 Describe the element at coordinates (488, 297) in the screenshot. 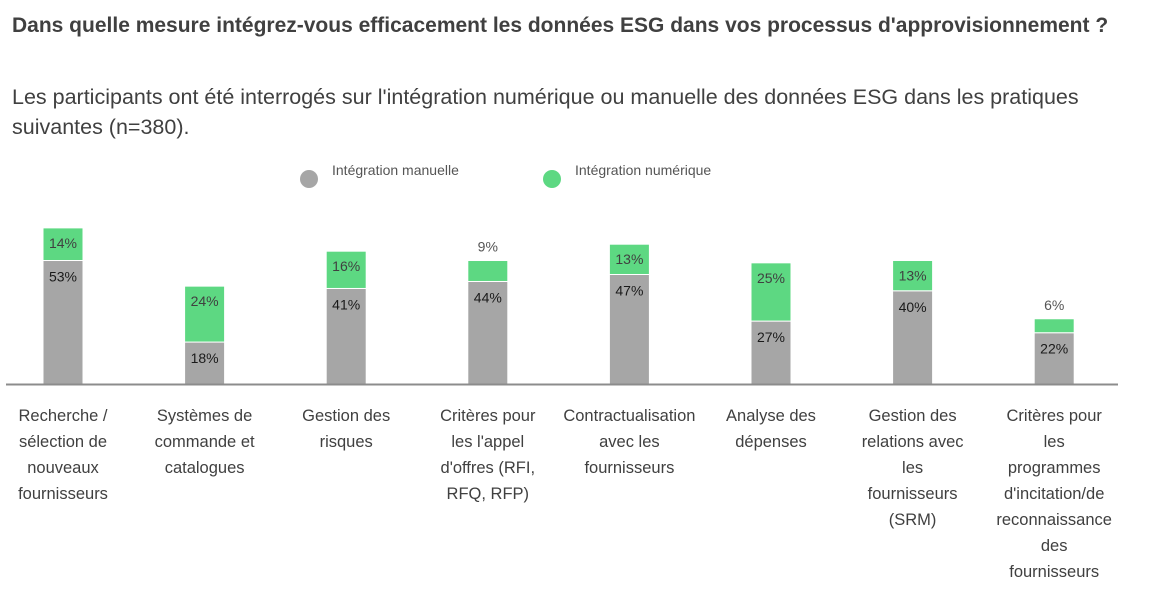

I see `data-label-manual: 44%` at that location.